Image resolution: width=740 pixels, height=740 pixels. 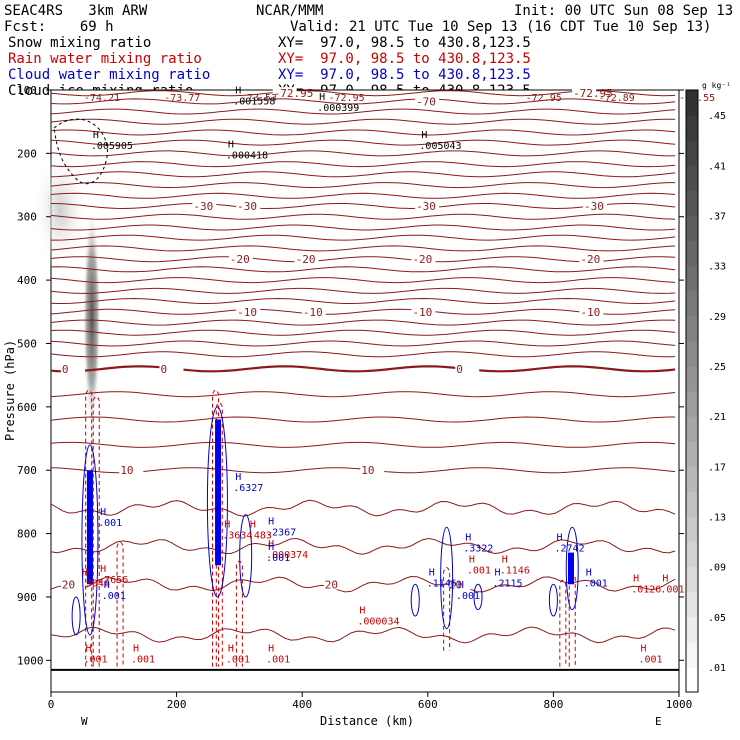 What do you see at coordinates (80, 43) in the screenshot?
I see `field-label-snow: Snow mixing ratio` at bounding box center [80, 43].